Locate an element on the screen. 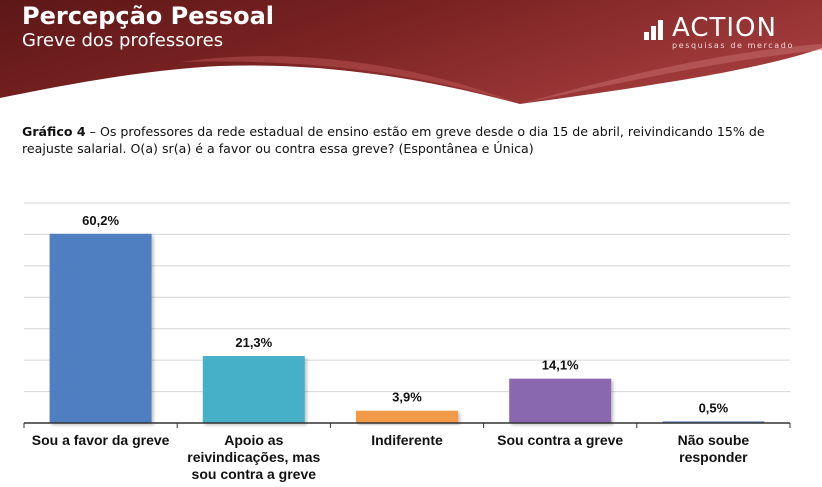 Image resolution: width=822 pixels, height=487 pixels. category-label-line: Sou contra a greve is located at coordinates (560, 440).